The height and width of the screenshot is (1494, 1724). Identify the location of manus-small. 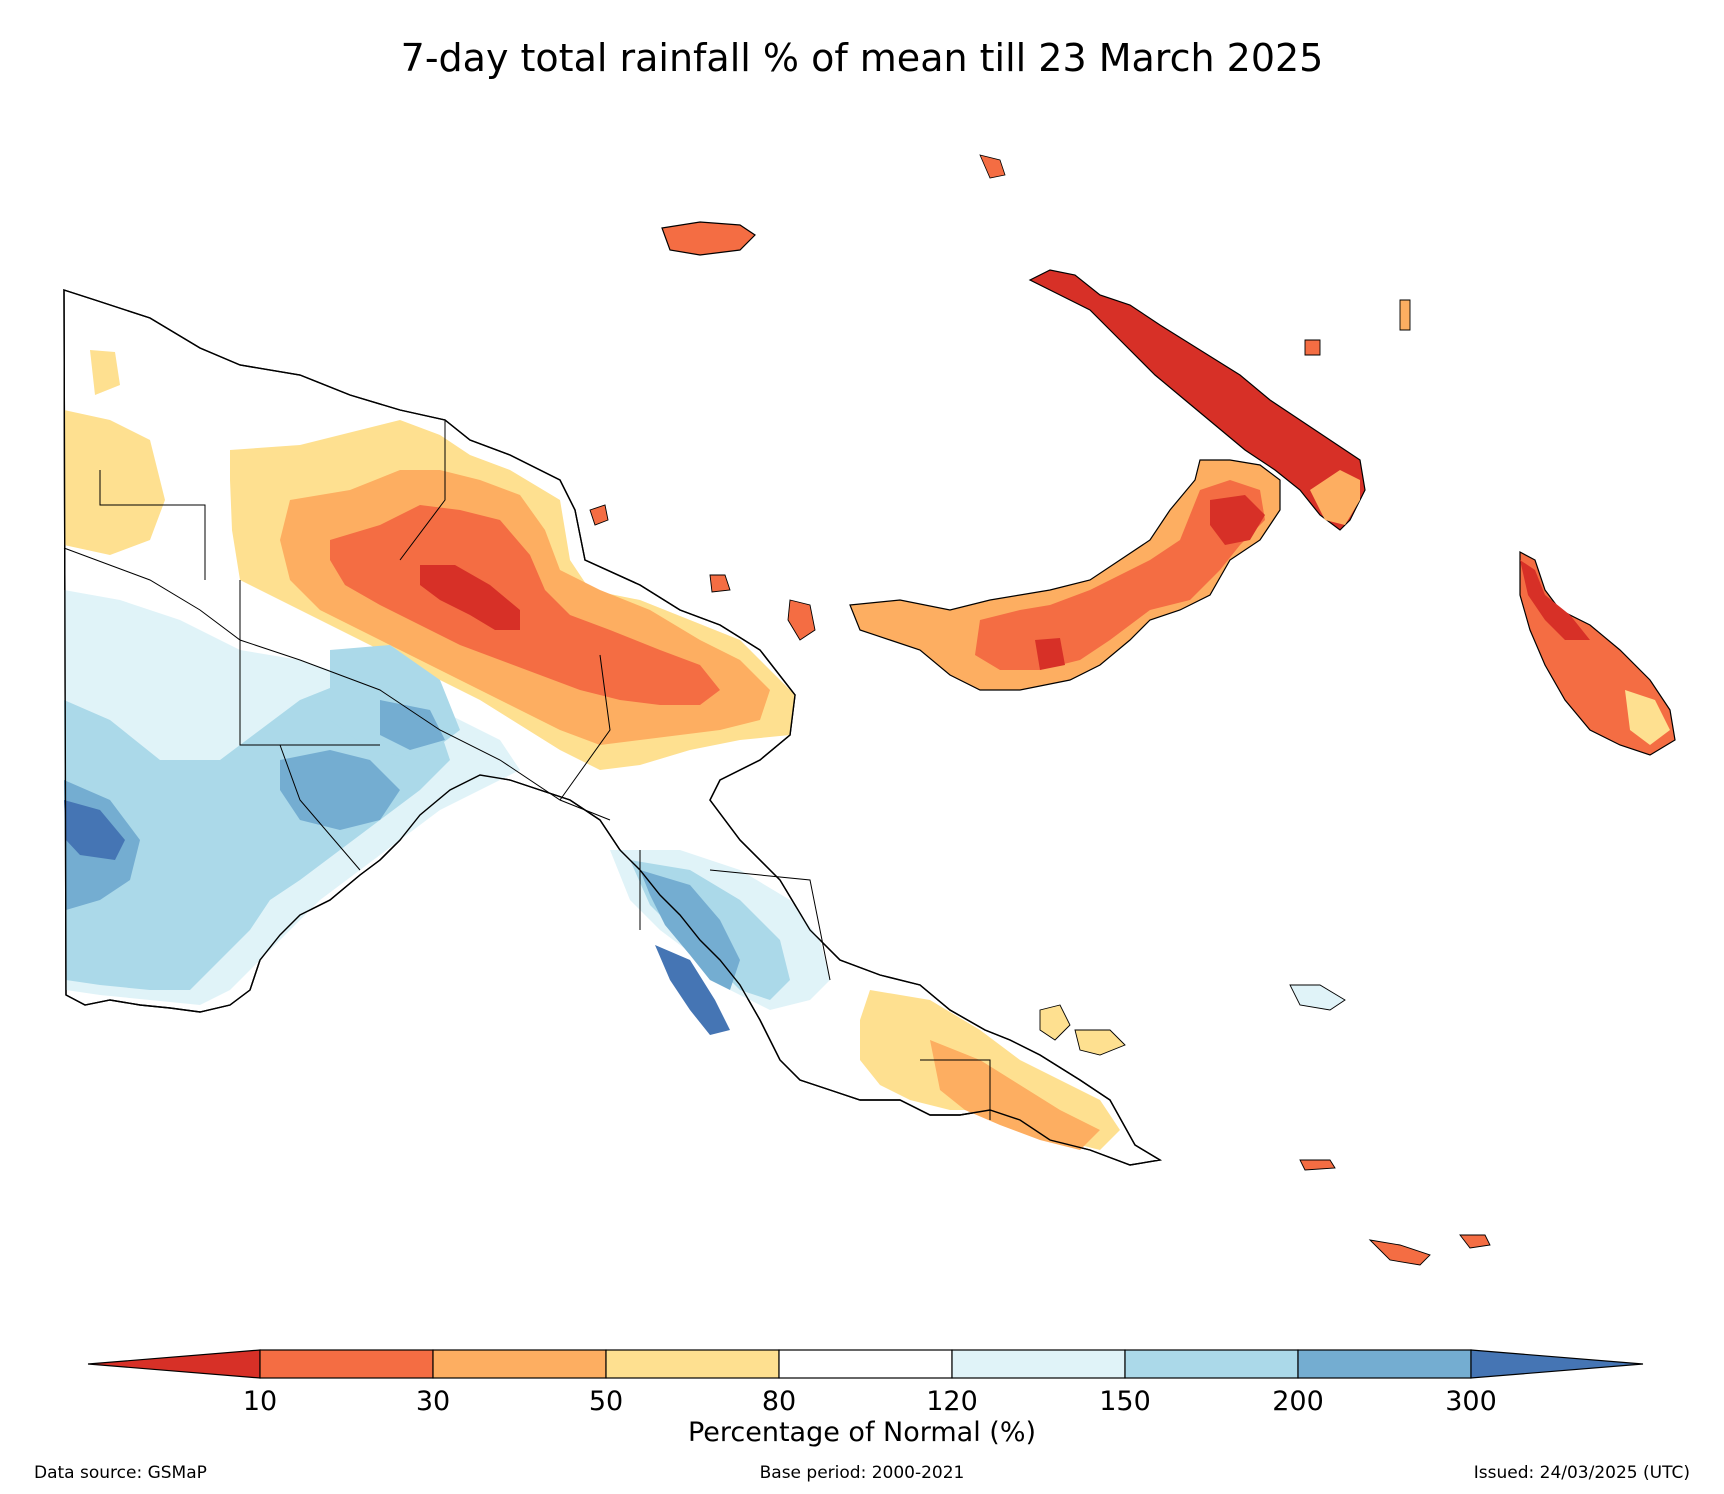
(992, 166).